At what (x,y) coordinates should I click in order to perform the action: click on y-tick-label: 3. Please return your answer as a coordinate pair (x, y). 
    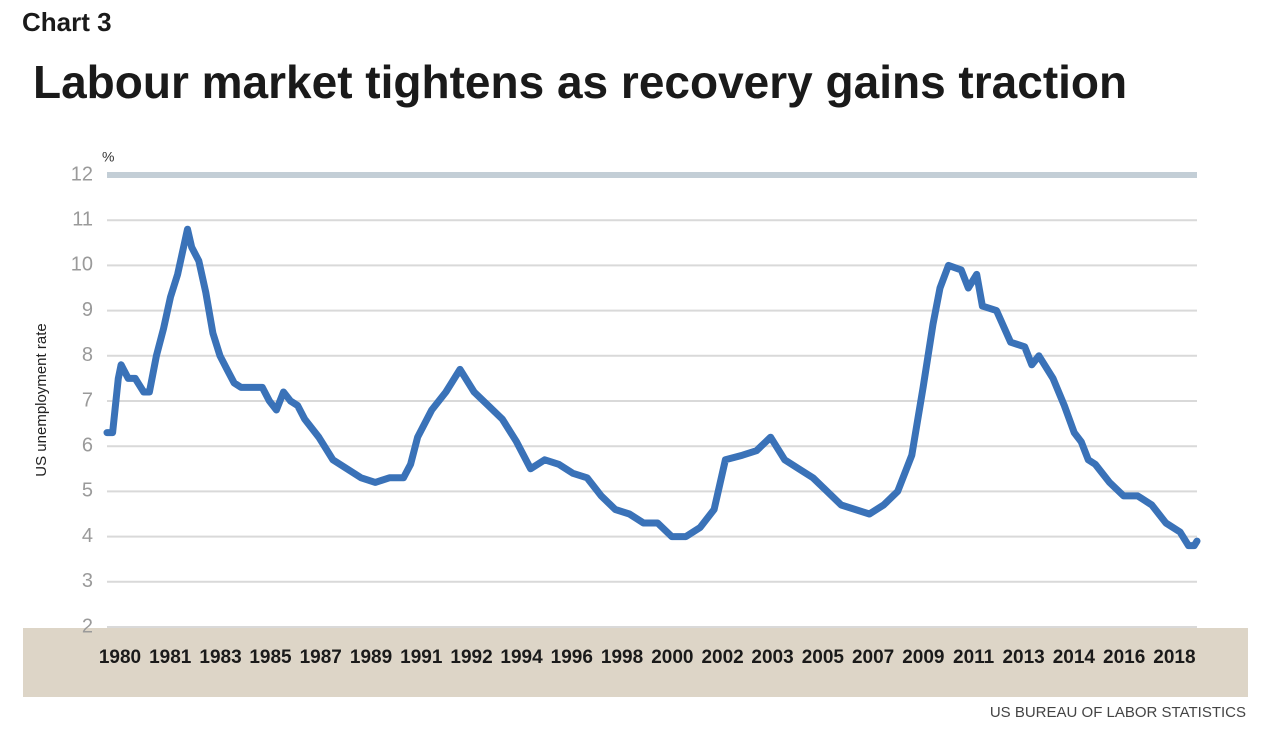
    Looking at the image, I should click on (87, 581).